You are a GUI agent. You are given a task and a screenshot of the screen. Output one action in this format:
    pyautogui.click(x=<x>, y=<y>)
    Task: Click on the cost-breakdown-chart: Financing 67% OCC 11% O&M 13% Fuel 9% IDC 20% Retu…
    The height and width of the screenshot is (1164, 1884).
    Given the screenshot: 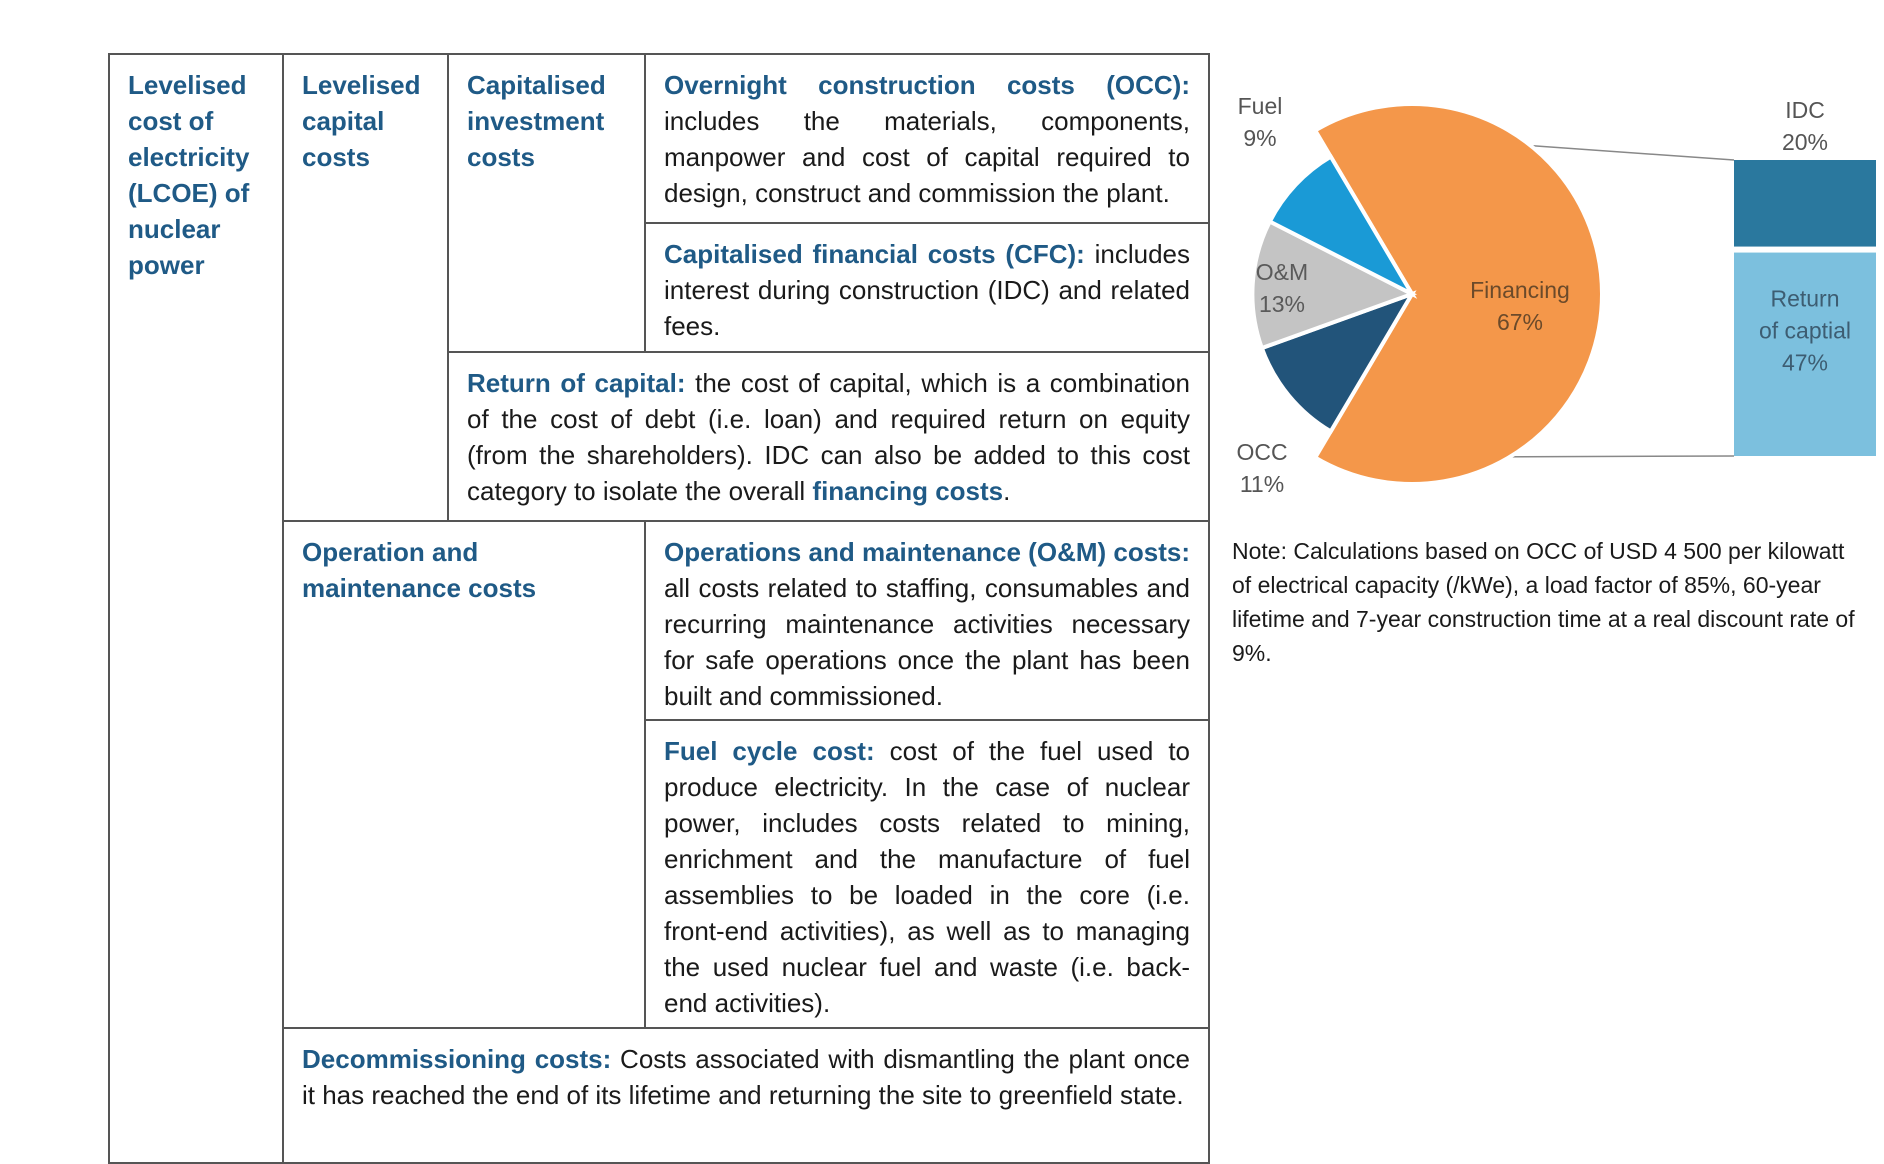 What is the action you would take?
    pyautogui.click(x=1556, y=295)
    